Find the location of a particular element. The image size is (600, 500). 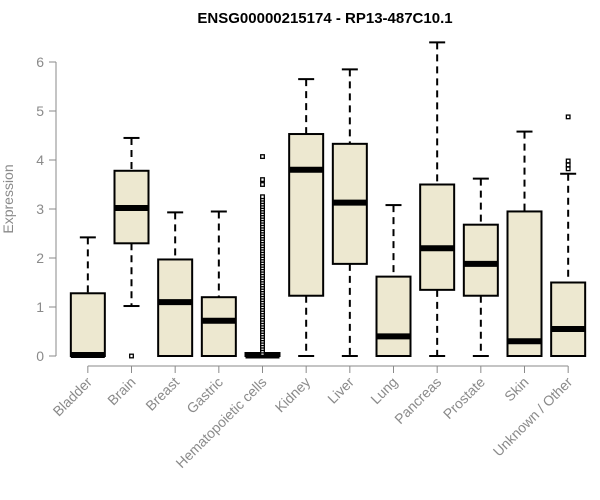

x-tick-label: Prostate is located at coordinates (464, 398).